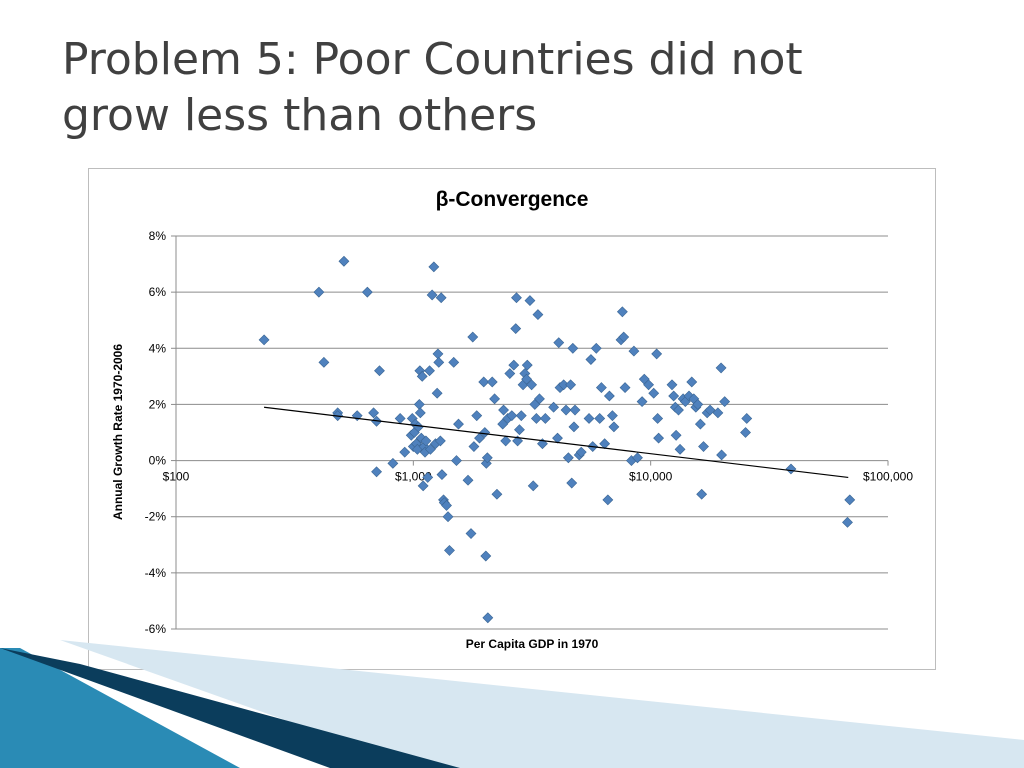 This screenshot has height=768, width=1024. What do you see at coordinates (532, 644) in the screenshot?
I see `x-axis-title: Per Capita GDP in 1970` at bounding box center [532, 644].